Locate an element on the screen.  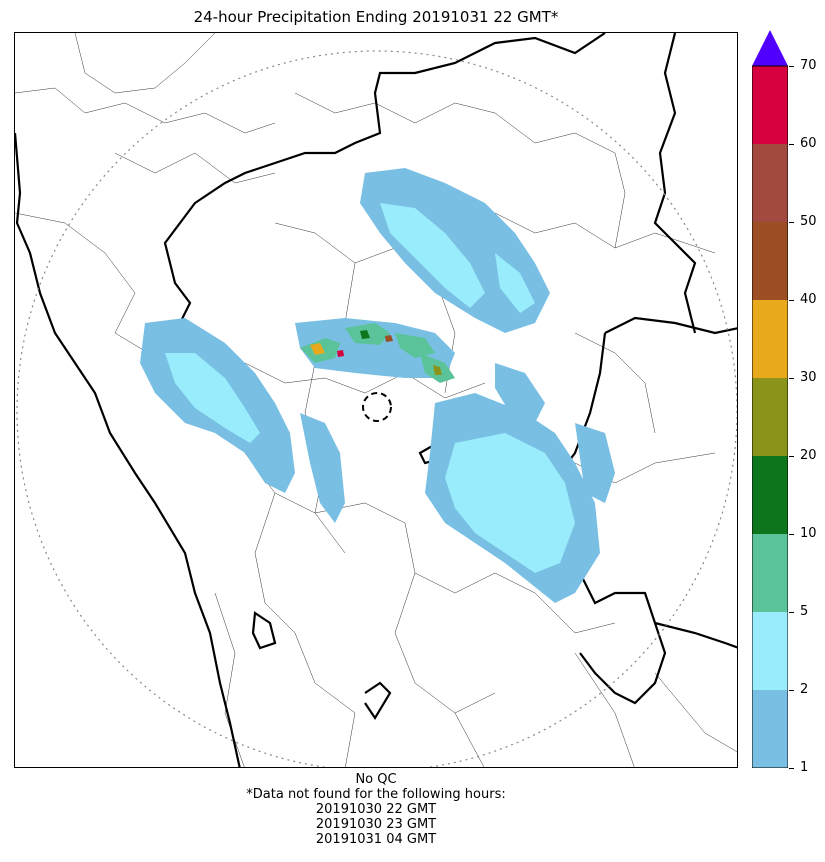
colorbar-tick-label: 40 is located at coordinates (808, 299).